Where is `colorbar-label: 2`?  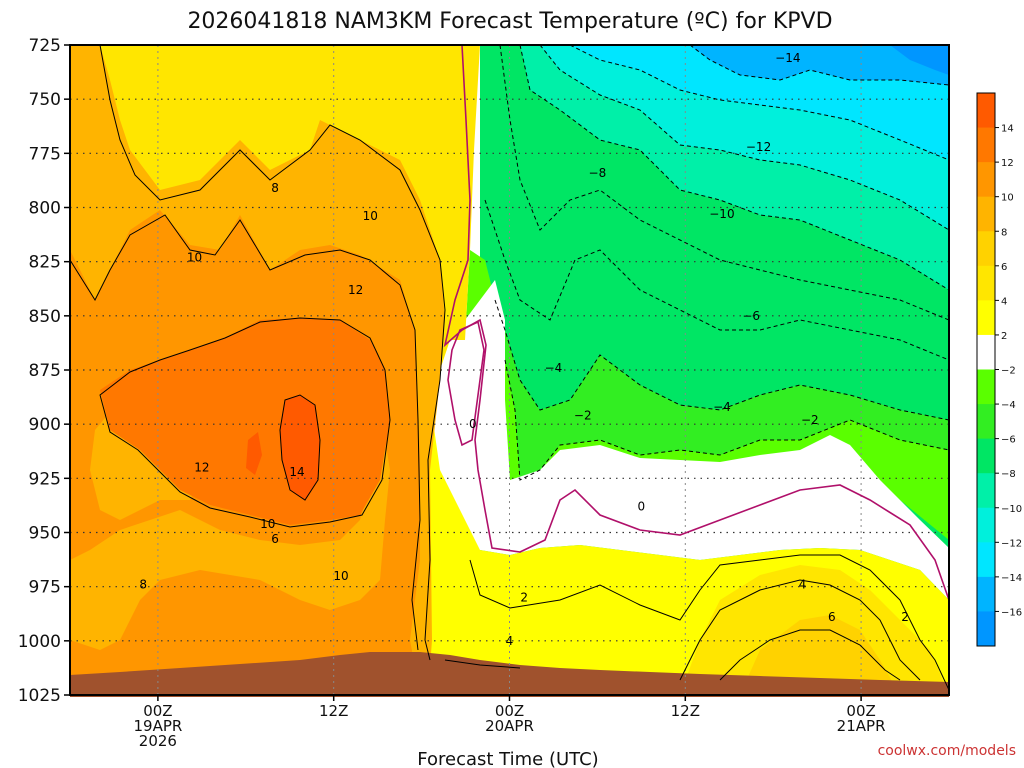
colorbar-label: 2 is located at coordinates (1004, 336).